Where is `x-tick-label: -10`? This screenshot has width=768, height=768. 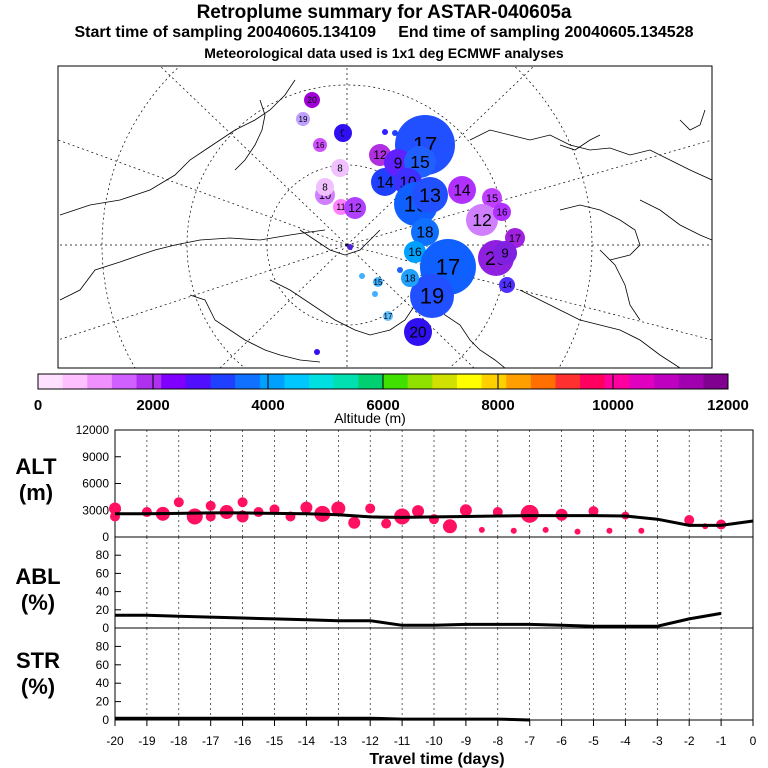 x-tick-label: -10 is located at coordinates (434, 741).